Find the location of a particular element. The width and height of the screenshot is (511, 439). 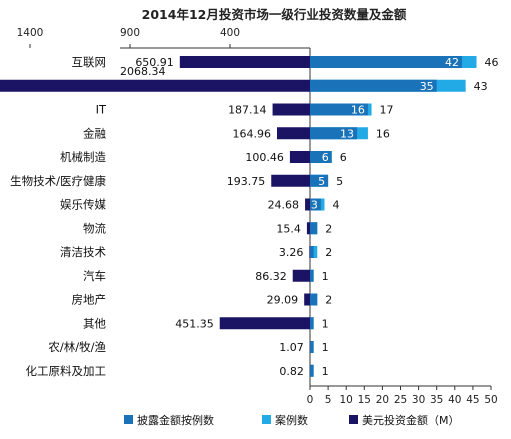

chart-row: 互联网 650.91 42 46 is located at coordinates (285, 62).